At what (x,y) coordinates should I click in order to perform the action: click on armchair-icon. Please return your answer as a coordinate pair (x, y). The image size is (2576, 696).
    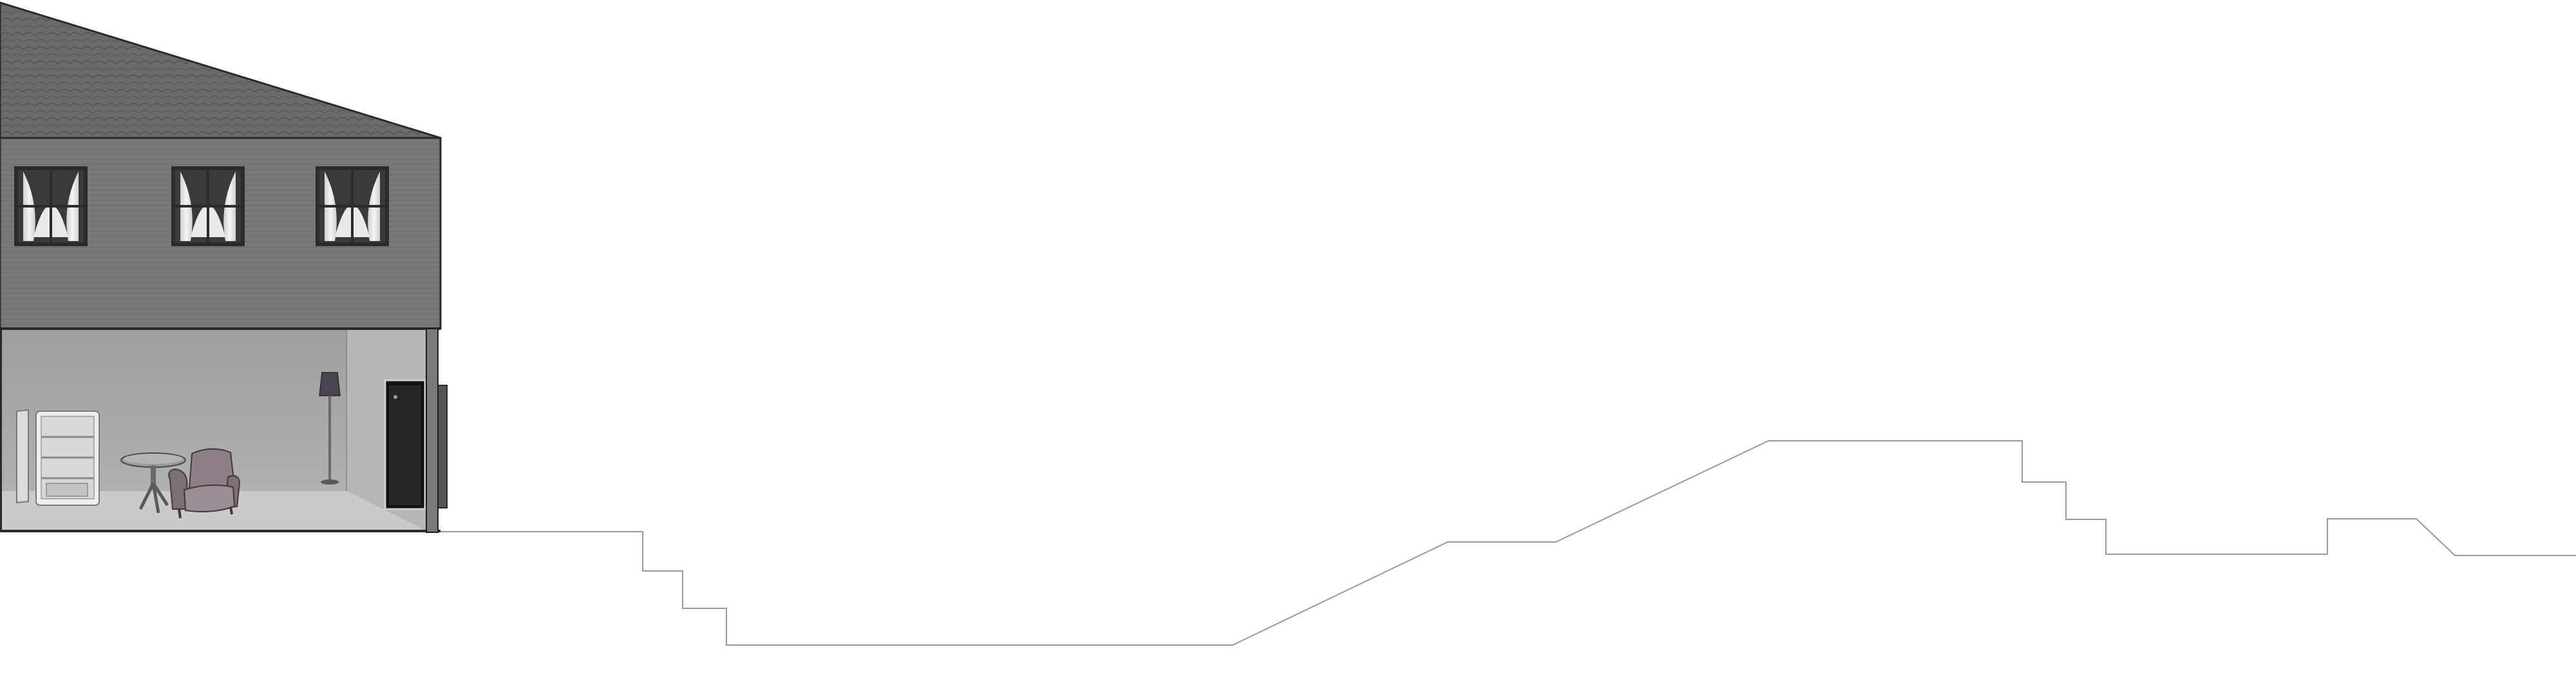
    Looking at the image, I should click on (205, 483).